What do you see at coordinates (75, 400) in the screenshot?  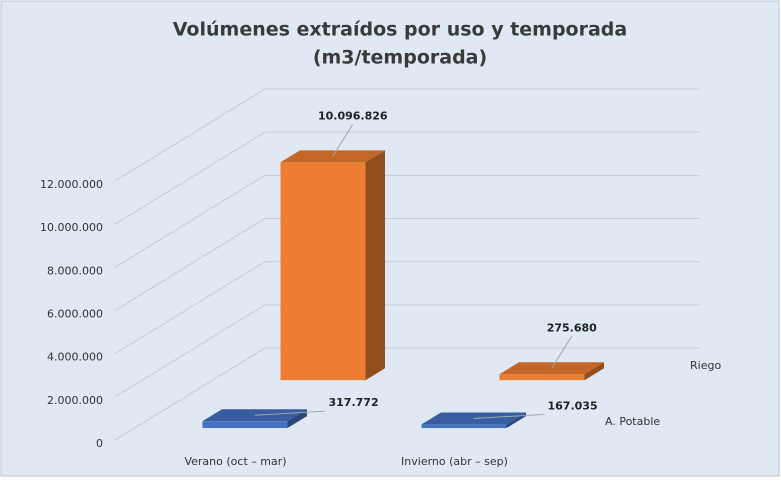 I see `y-tick-label: 2.000.000` at bounding box center [75, 400].